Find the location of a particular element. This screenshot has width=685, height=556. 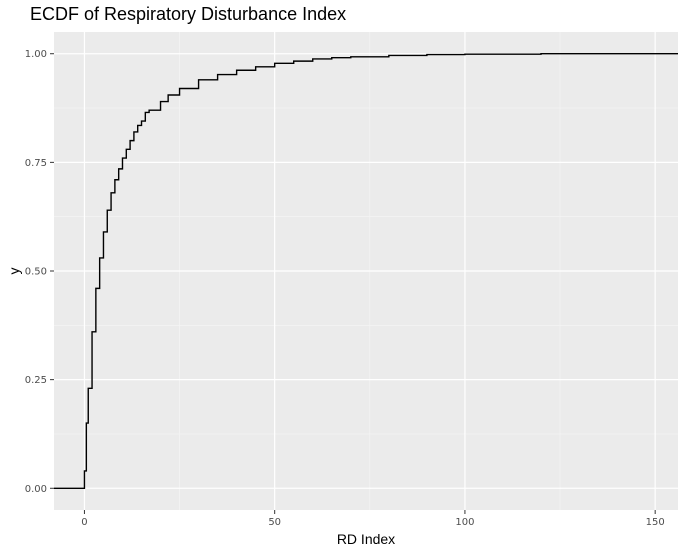

x-tick-label: 0 is located at coordinates (84, 522).